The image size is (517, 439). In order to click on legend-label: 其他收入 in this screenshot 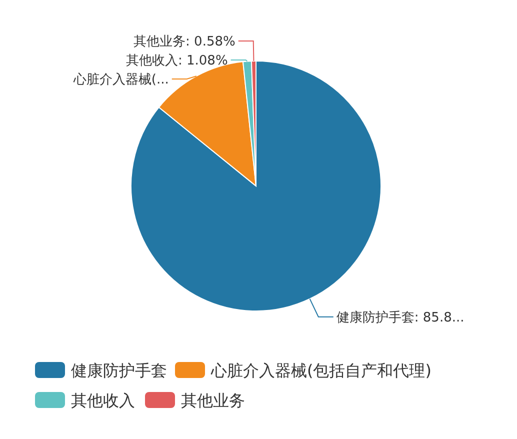, I will do `click(103, 400)`.